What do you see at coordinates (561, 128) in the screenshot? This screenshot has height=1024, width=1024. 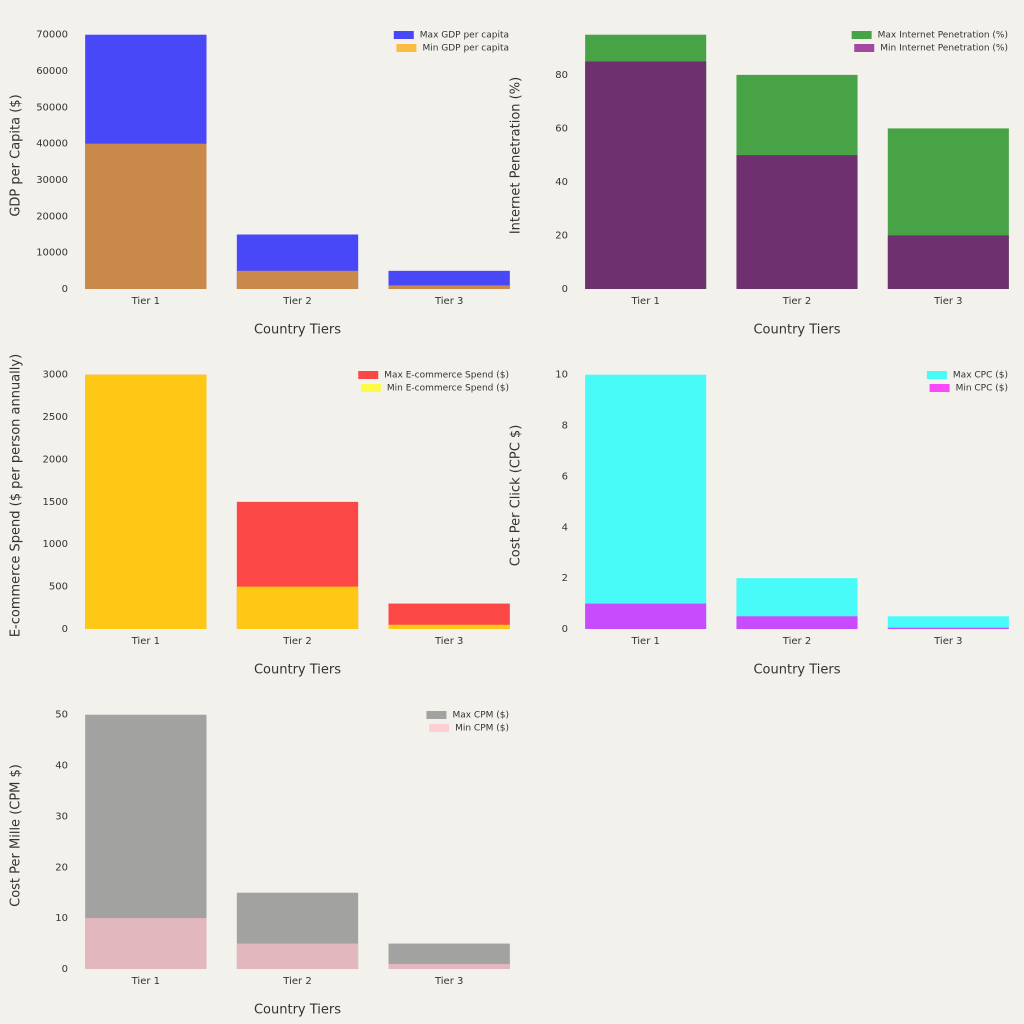 I see `y-tick-label: 60` at bounding box center [561, 128].